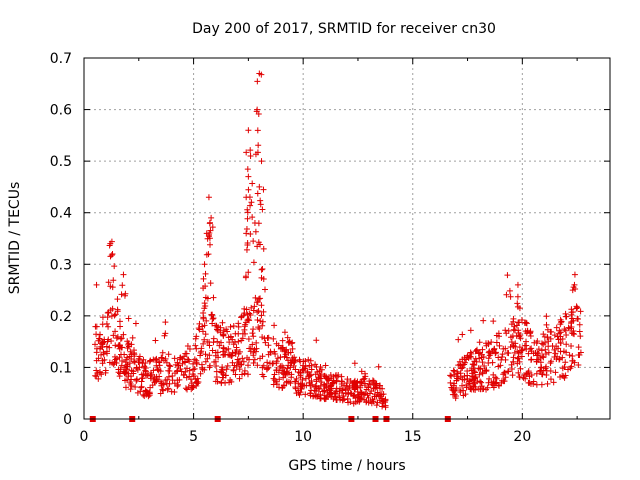 Image resolution: width=640 pixels, height=480 pixels. I want to click on x-tick-label: 10, so click(303, 437).